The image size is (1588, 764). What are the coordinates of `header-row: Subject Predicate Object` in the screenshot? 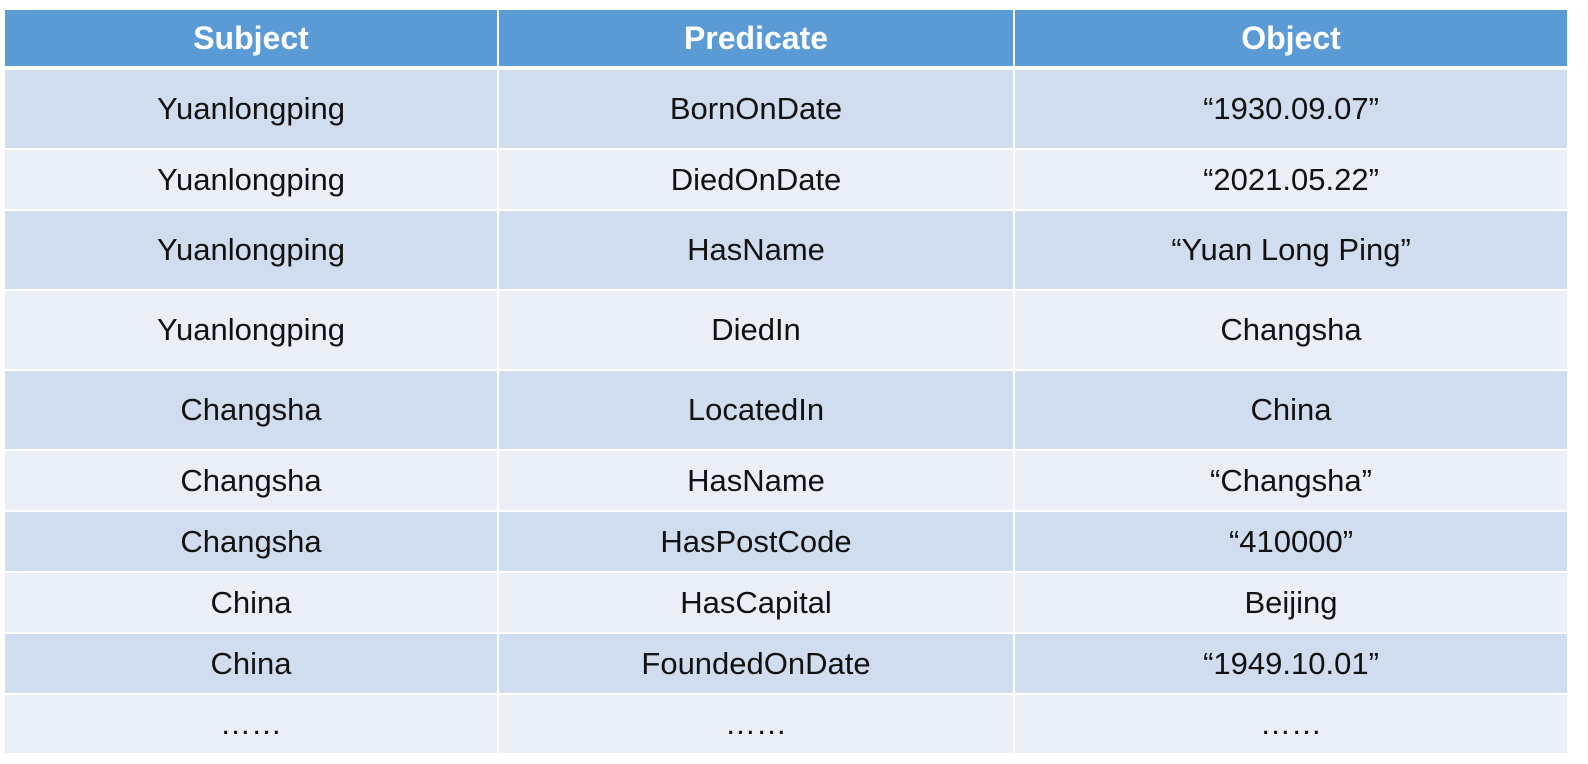 It's located at (786, 40).